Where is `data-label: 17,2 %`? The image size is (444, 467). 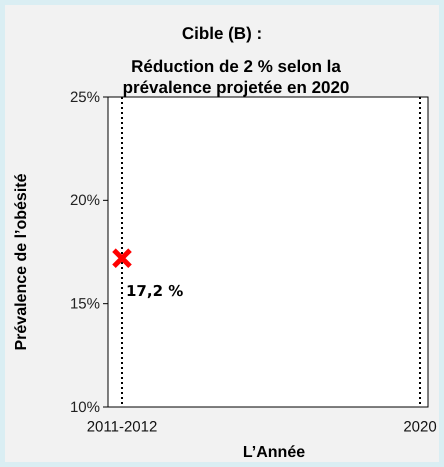
data-label: 17,2 % is located at coordinates (155, 291).